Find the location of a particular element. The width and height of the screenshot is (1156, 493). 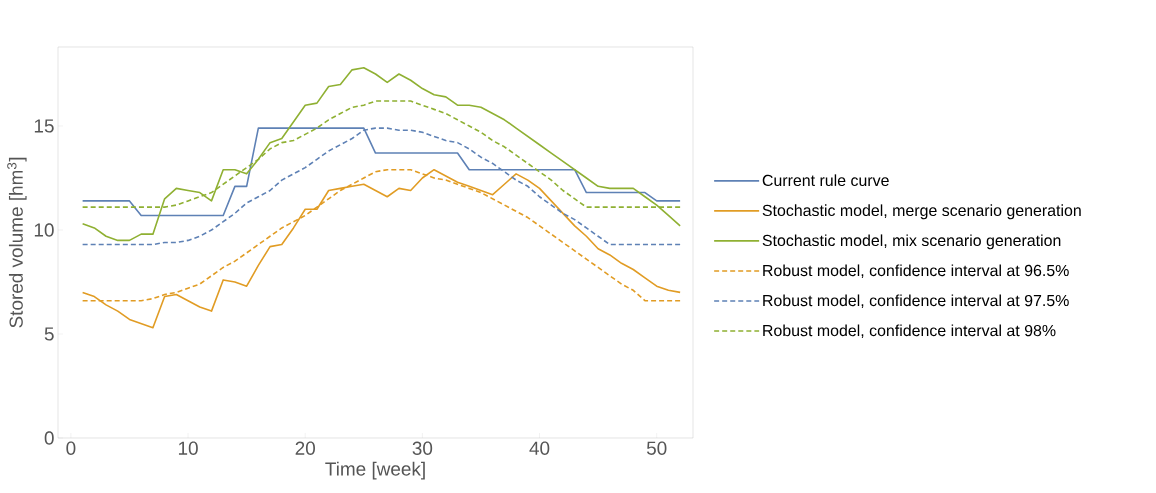

legend-label: Current rule curve is located at coordinates (825, 180).